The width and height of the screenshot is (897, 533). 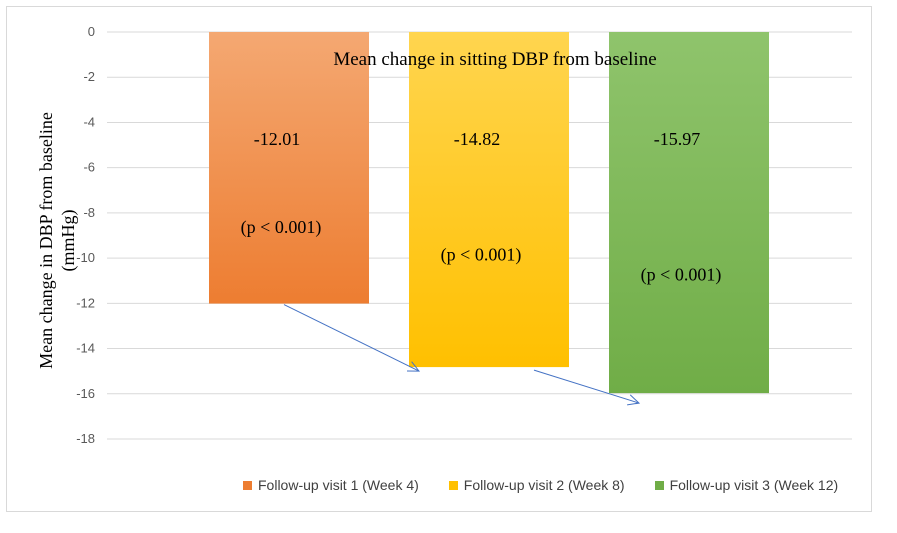 I want to click on legend-item-visit-1: Follow-up visit 1 (Week 4), so click(x=331, y=485).